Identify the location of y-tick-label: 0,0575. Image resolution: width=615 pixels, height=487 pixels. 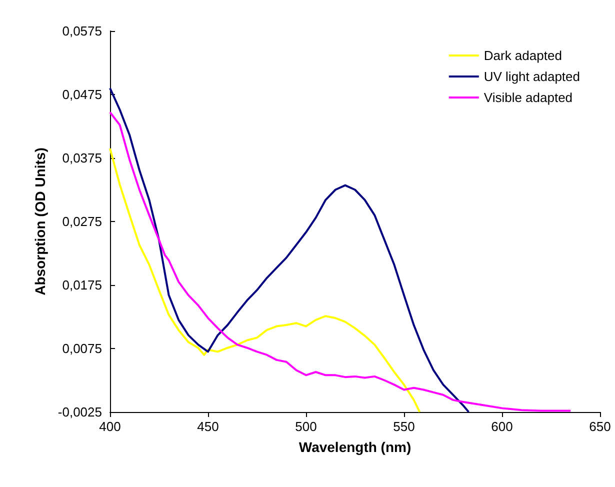
(82, 31).